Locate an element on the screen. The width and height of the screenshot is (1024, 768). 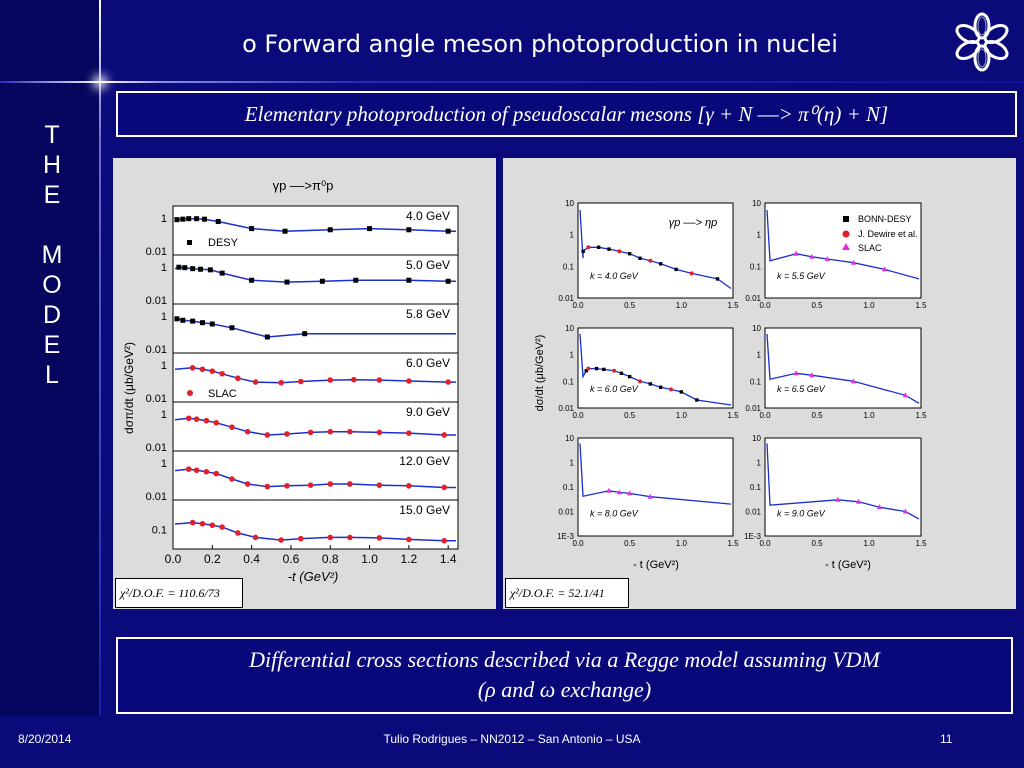
left-band is located at coordinates (50, 357).